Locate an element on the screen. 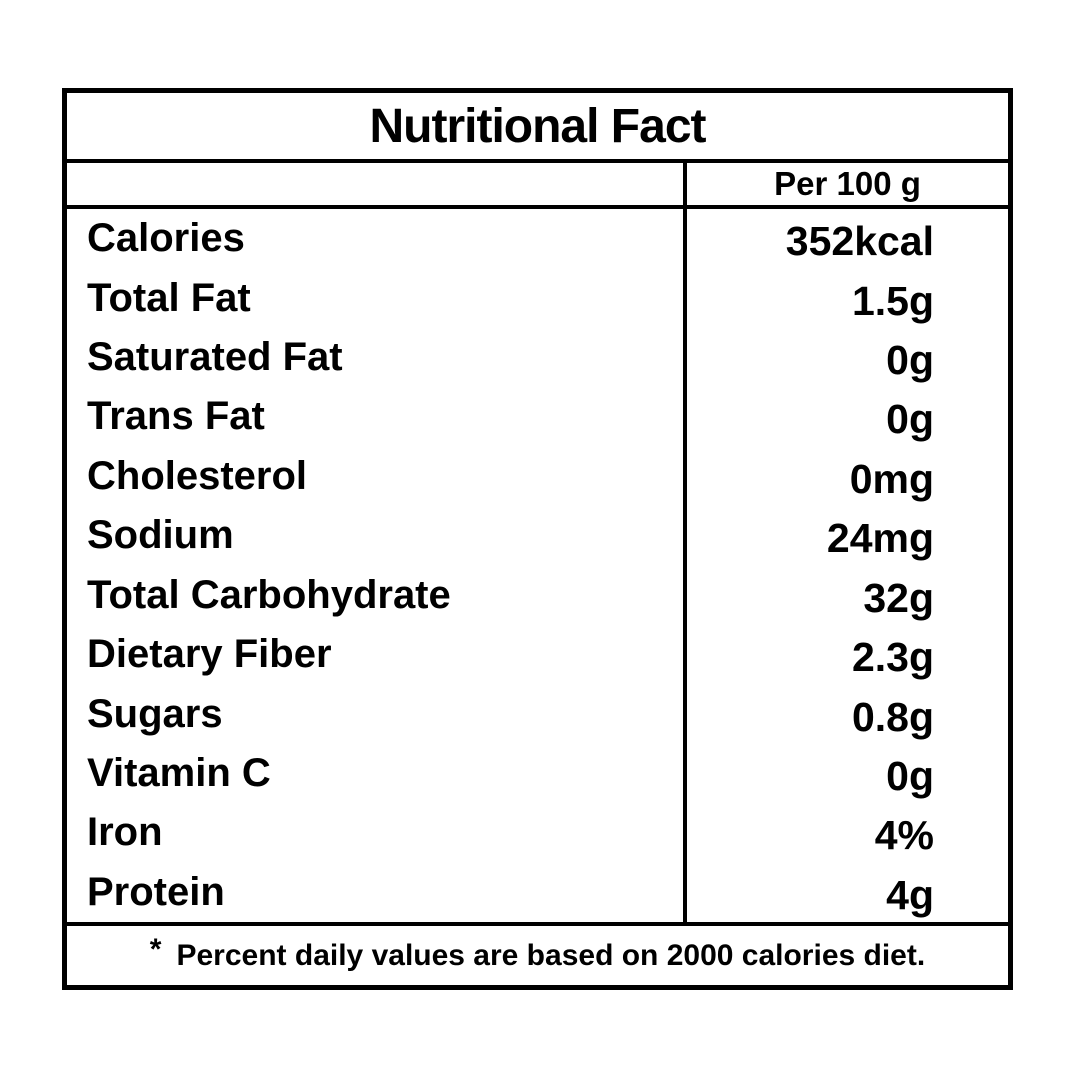  nutrient-row: Sugars 0.8g is located at coordinates (537, 714).